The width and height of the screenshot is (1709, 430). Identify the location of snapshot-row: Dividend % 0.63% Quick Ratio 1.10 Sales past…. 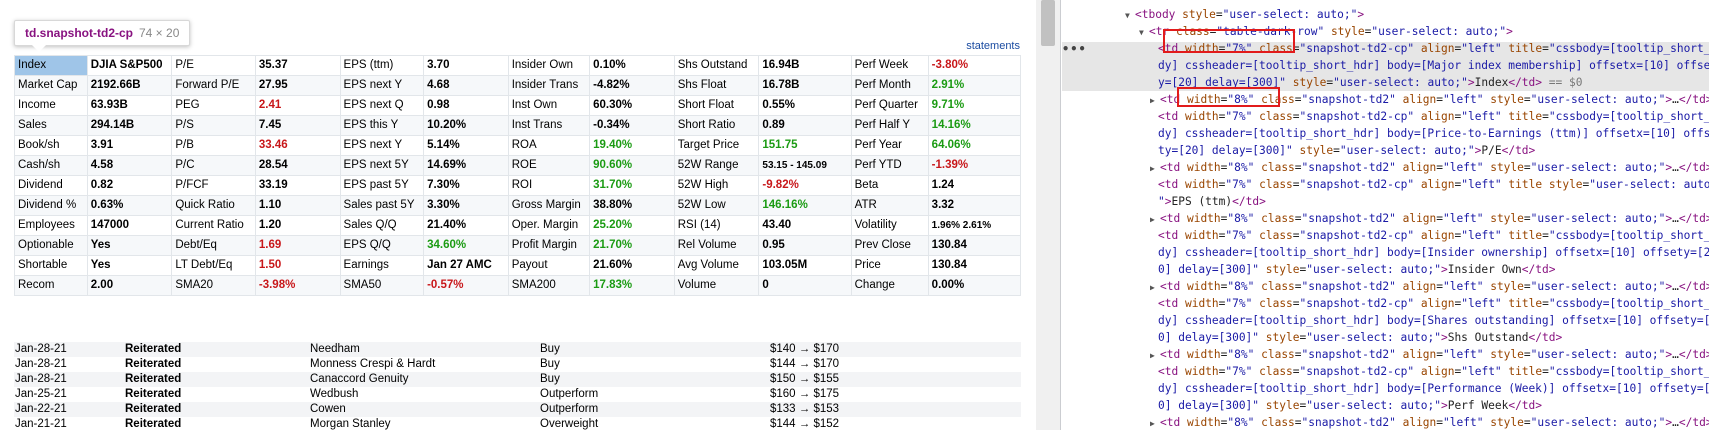
(518, 205).